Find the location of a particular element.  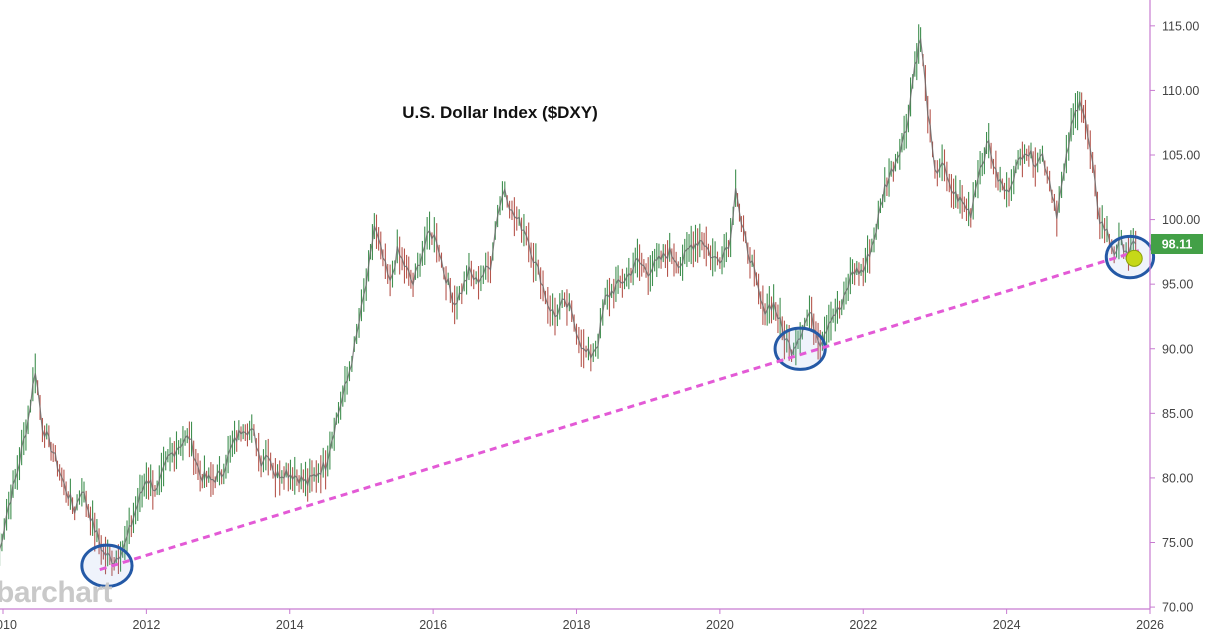

x-tick-label: 2014 is located at coordinates (290, 625).